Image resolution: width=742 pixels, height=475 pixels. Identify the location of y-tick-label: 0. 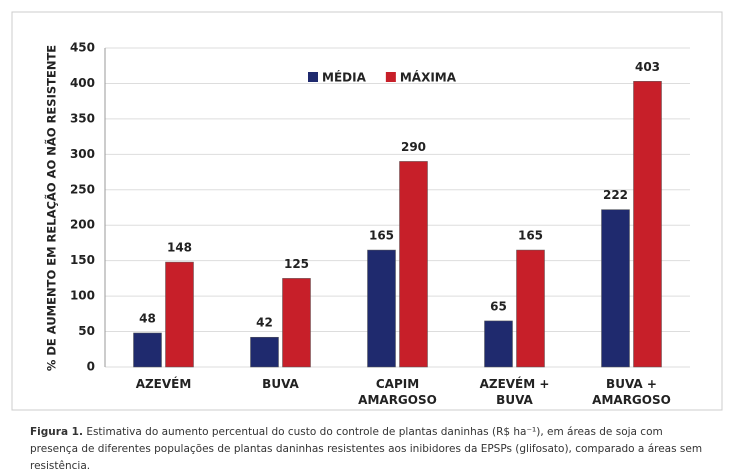
(91, 367).